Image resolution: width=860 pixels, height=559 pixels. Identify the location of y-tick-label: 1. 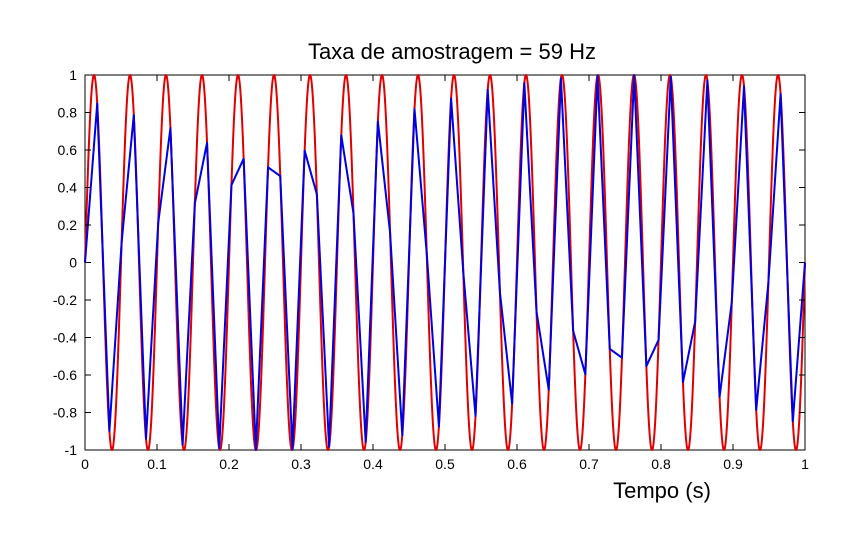
(73, 75).